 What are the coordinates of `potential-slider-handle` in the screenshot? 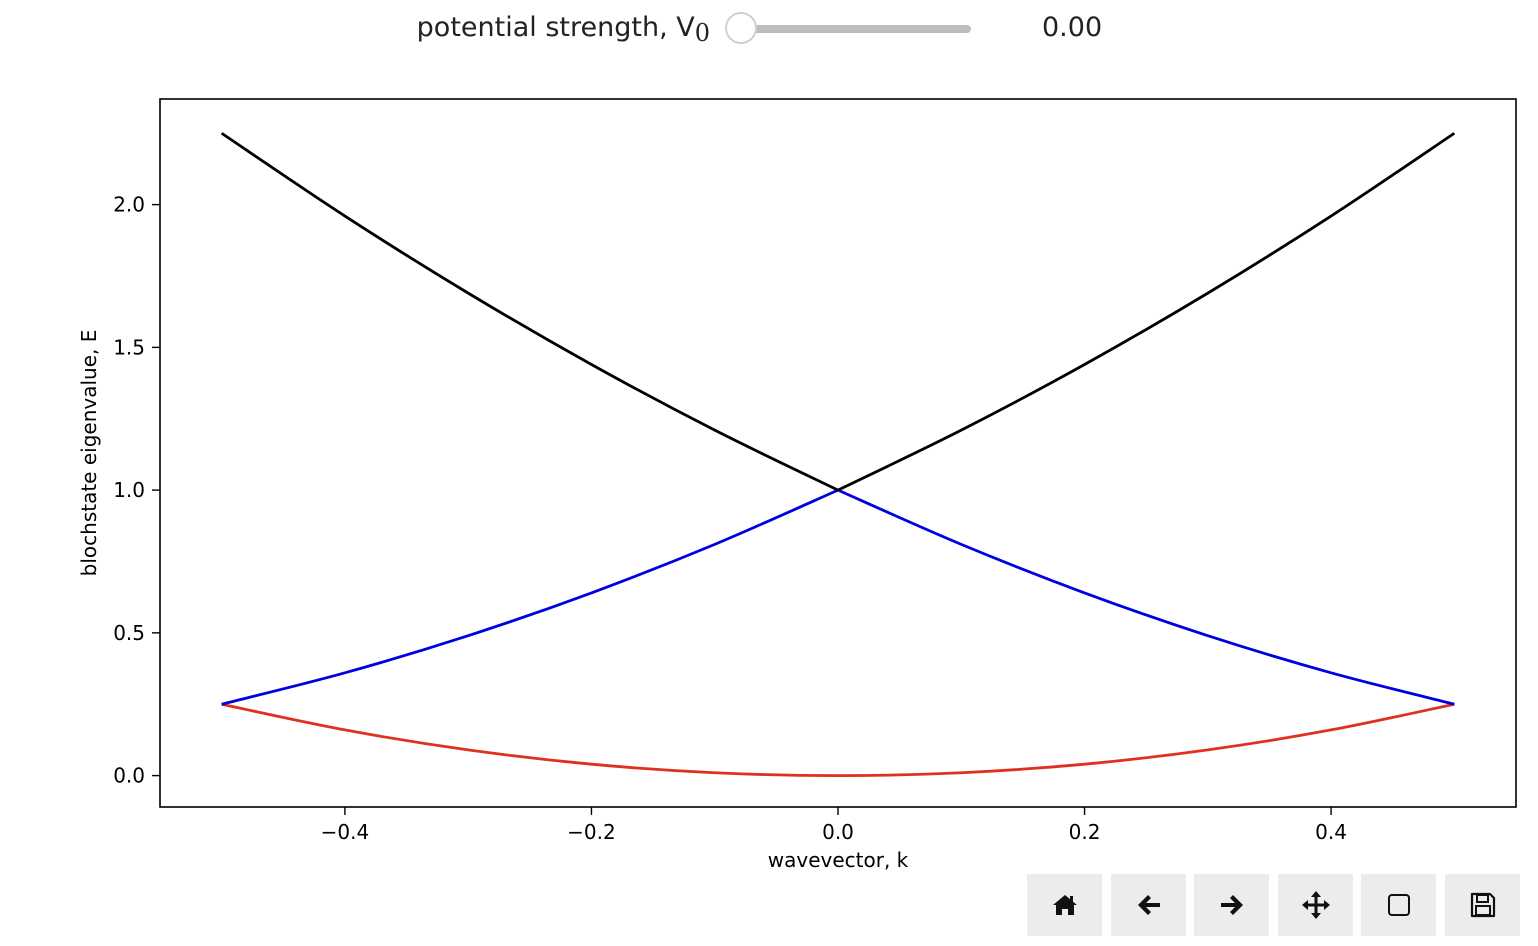 It's located at (741, 28).